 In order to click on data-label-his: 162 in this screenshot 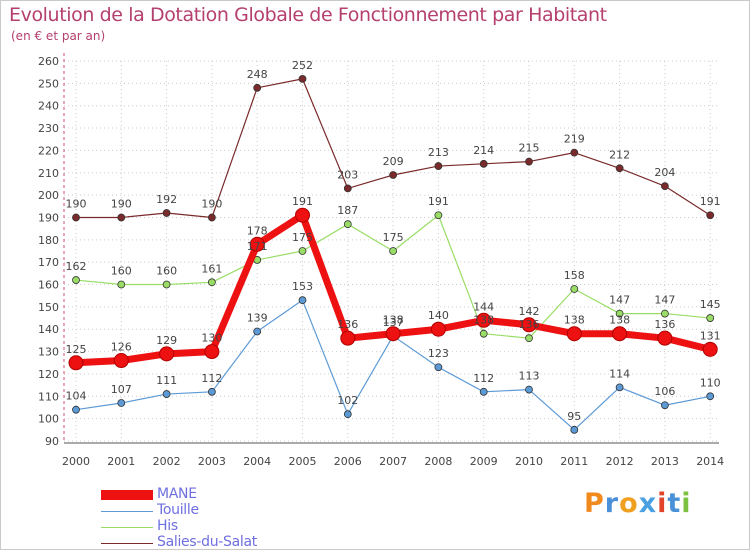, I will do `click(76, 266)`.